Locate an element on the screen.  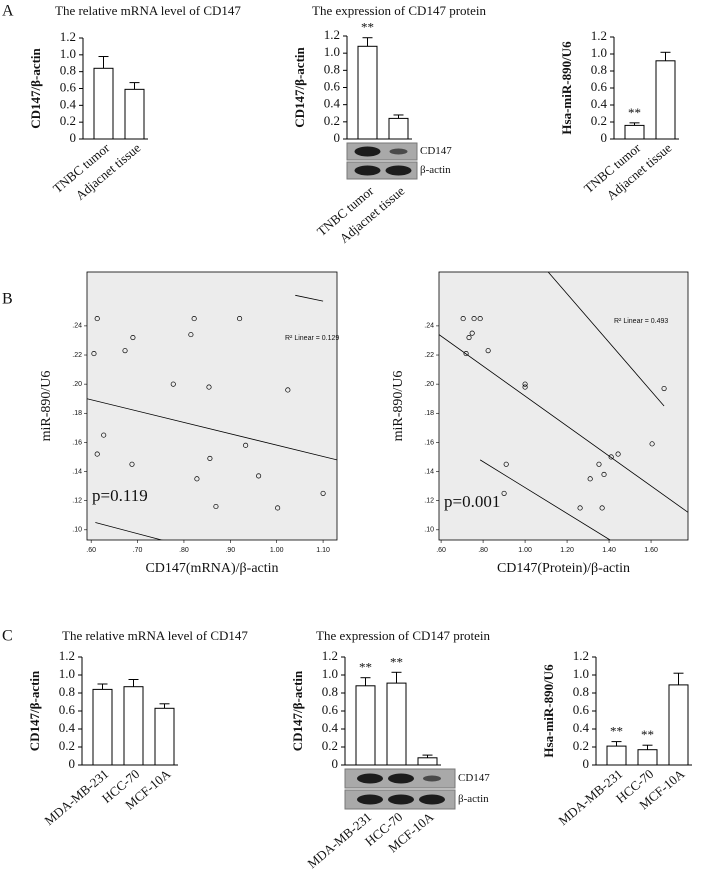
x-tick-label: 1.60 is located at coordinates (651, 550).